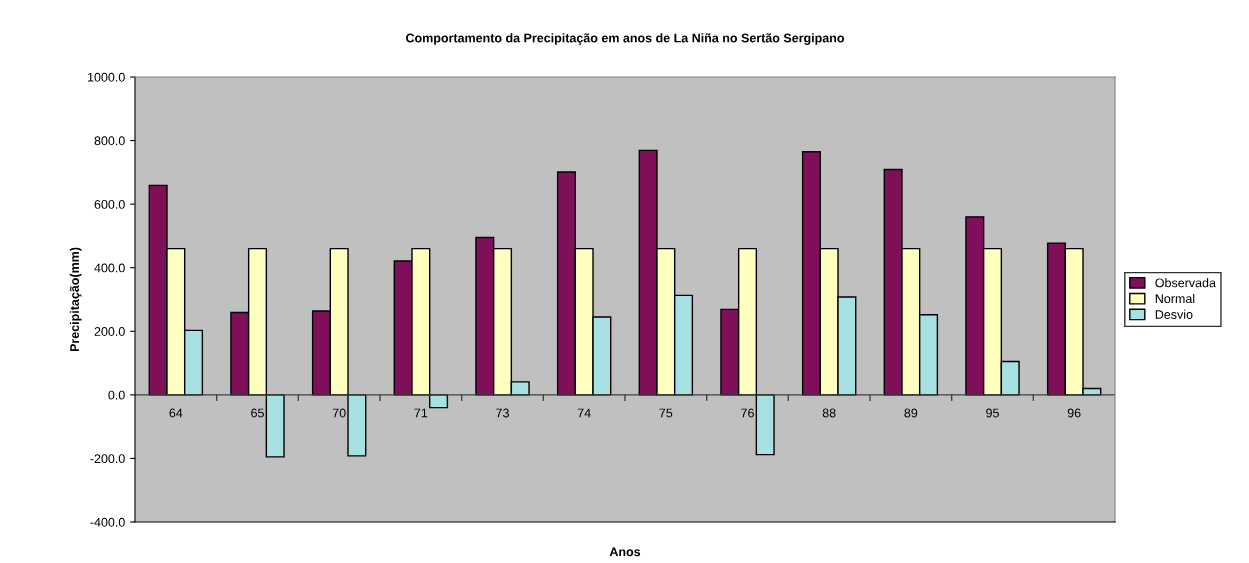 This screenshot has width=1249, height=563. Describe the element at coordinates (625, 39) in the screenshot. I see `chart-title: Comportamento da Precipitação em anos de La Niña no Sertão Sergipano` at that location.